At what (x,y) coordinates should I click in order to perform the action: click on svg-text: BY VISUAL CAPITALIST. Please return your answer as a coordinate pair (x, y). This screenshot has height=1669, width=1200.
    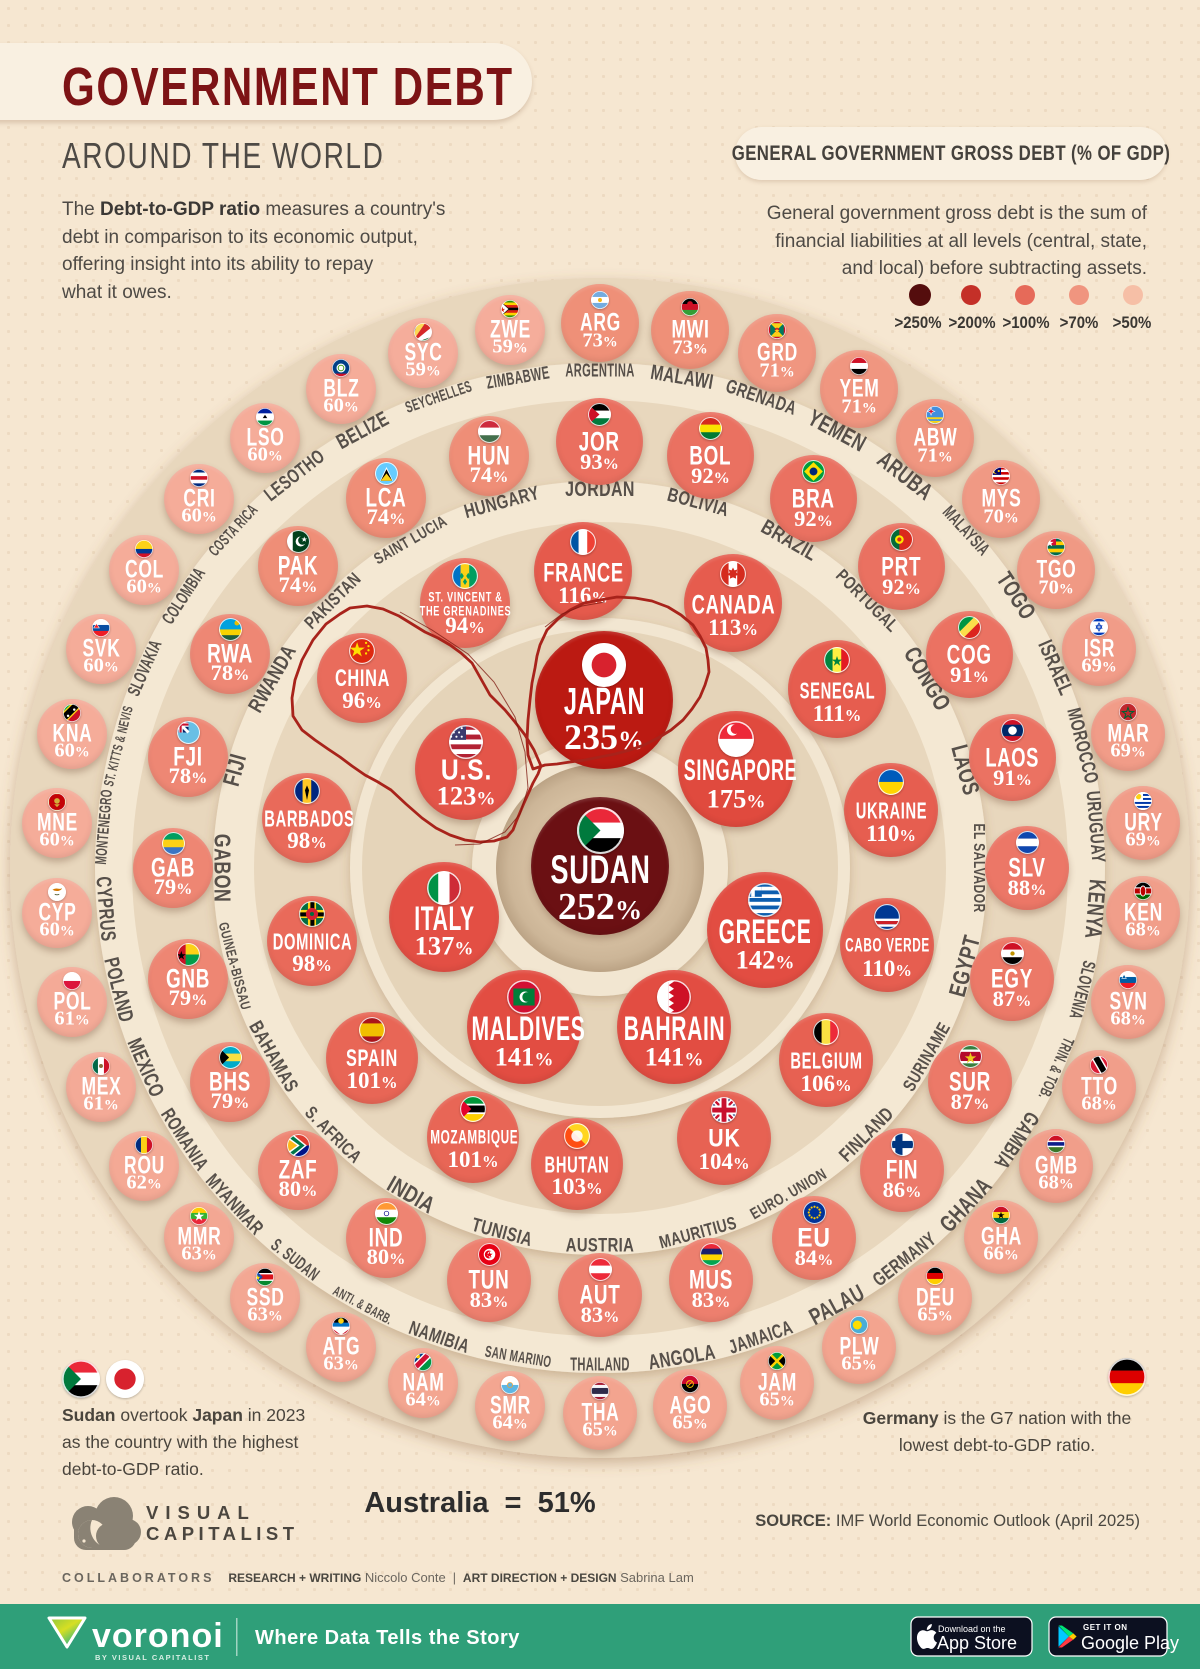
    Looking at the image, I should click on (152, 1657).